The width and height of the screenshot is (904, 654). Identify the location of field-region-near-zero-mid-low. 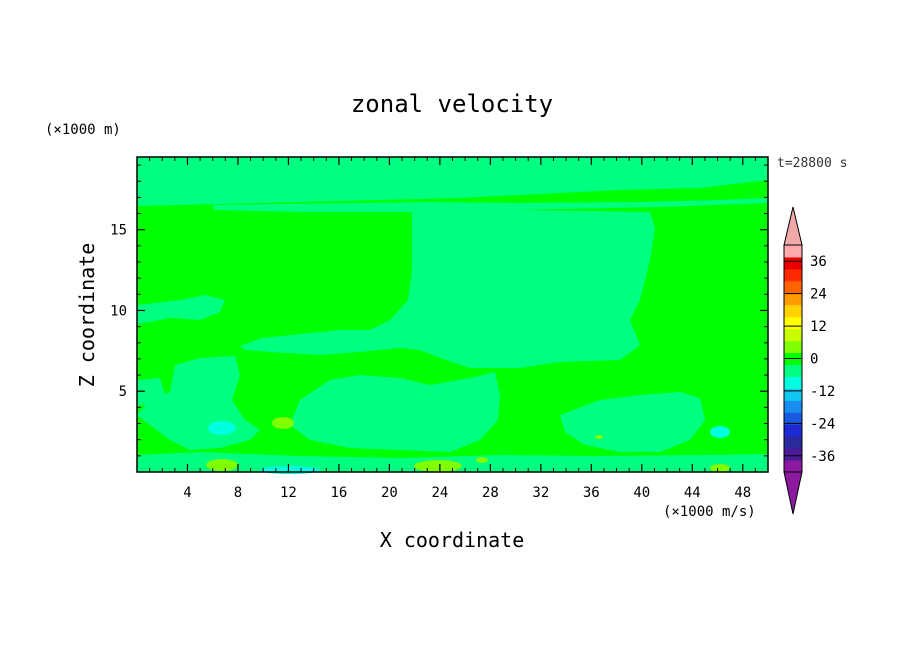
(395, 412).